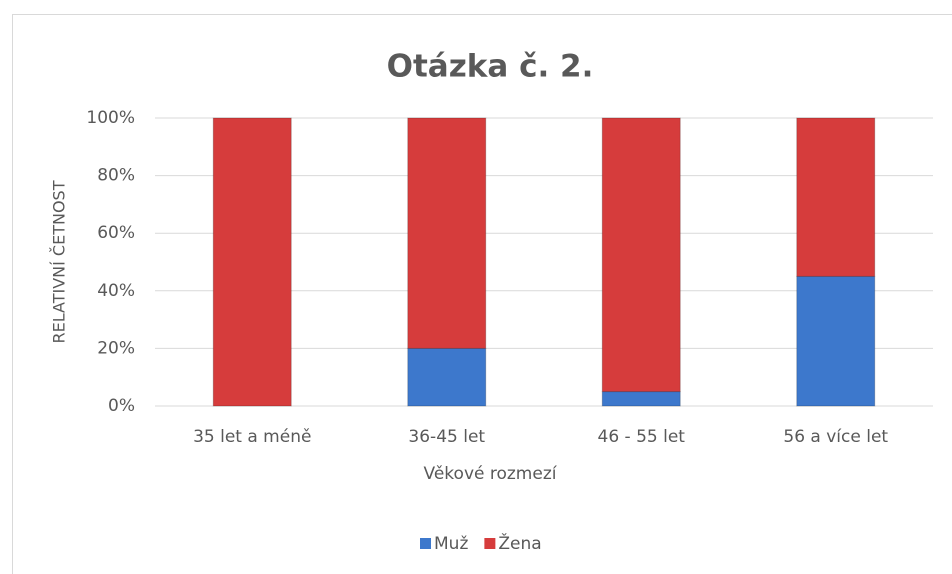 The image size is (952, 574). Describe the element at coordinates (835, 437) in the screenshot. I see `x-tick-label: 56 a více let` at that location.